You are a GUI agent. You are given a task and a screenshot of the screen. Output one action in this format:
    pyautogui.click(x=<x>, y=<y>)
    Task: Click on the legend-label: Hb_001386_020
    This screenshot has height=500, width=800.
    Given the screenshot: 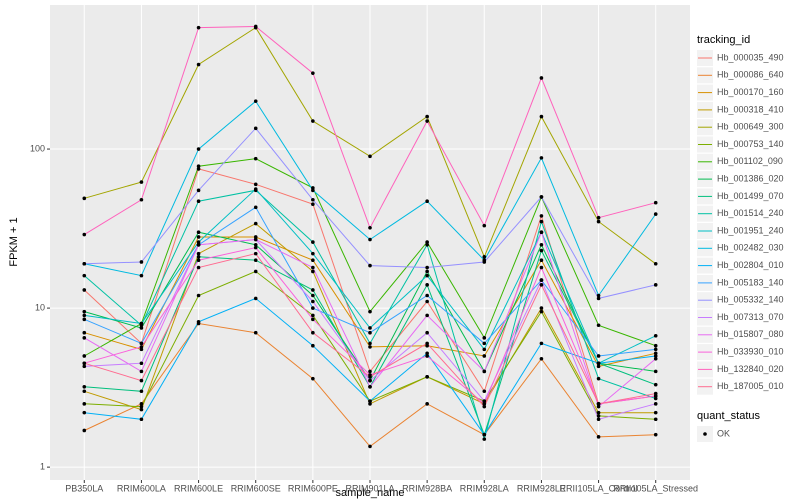 What is the action you would take?
    pyautogui.click(x=750, y=178)
    